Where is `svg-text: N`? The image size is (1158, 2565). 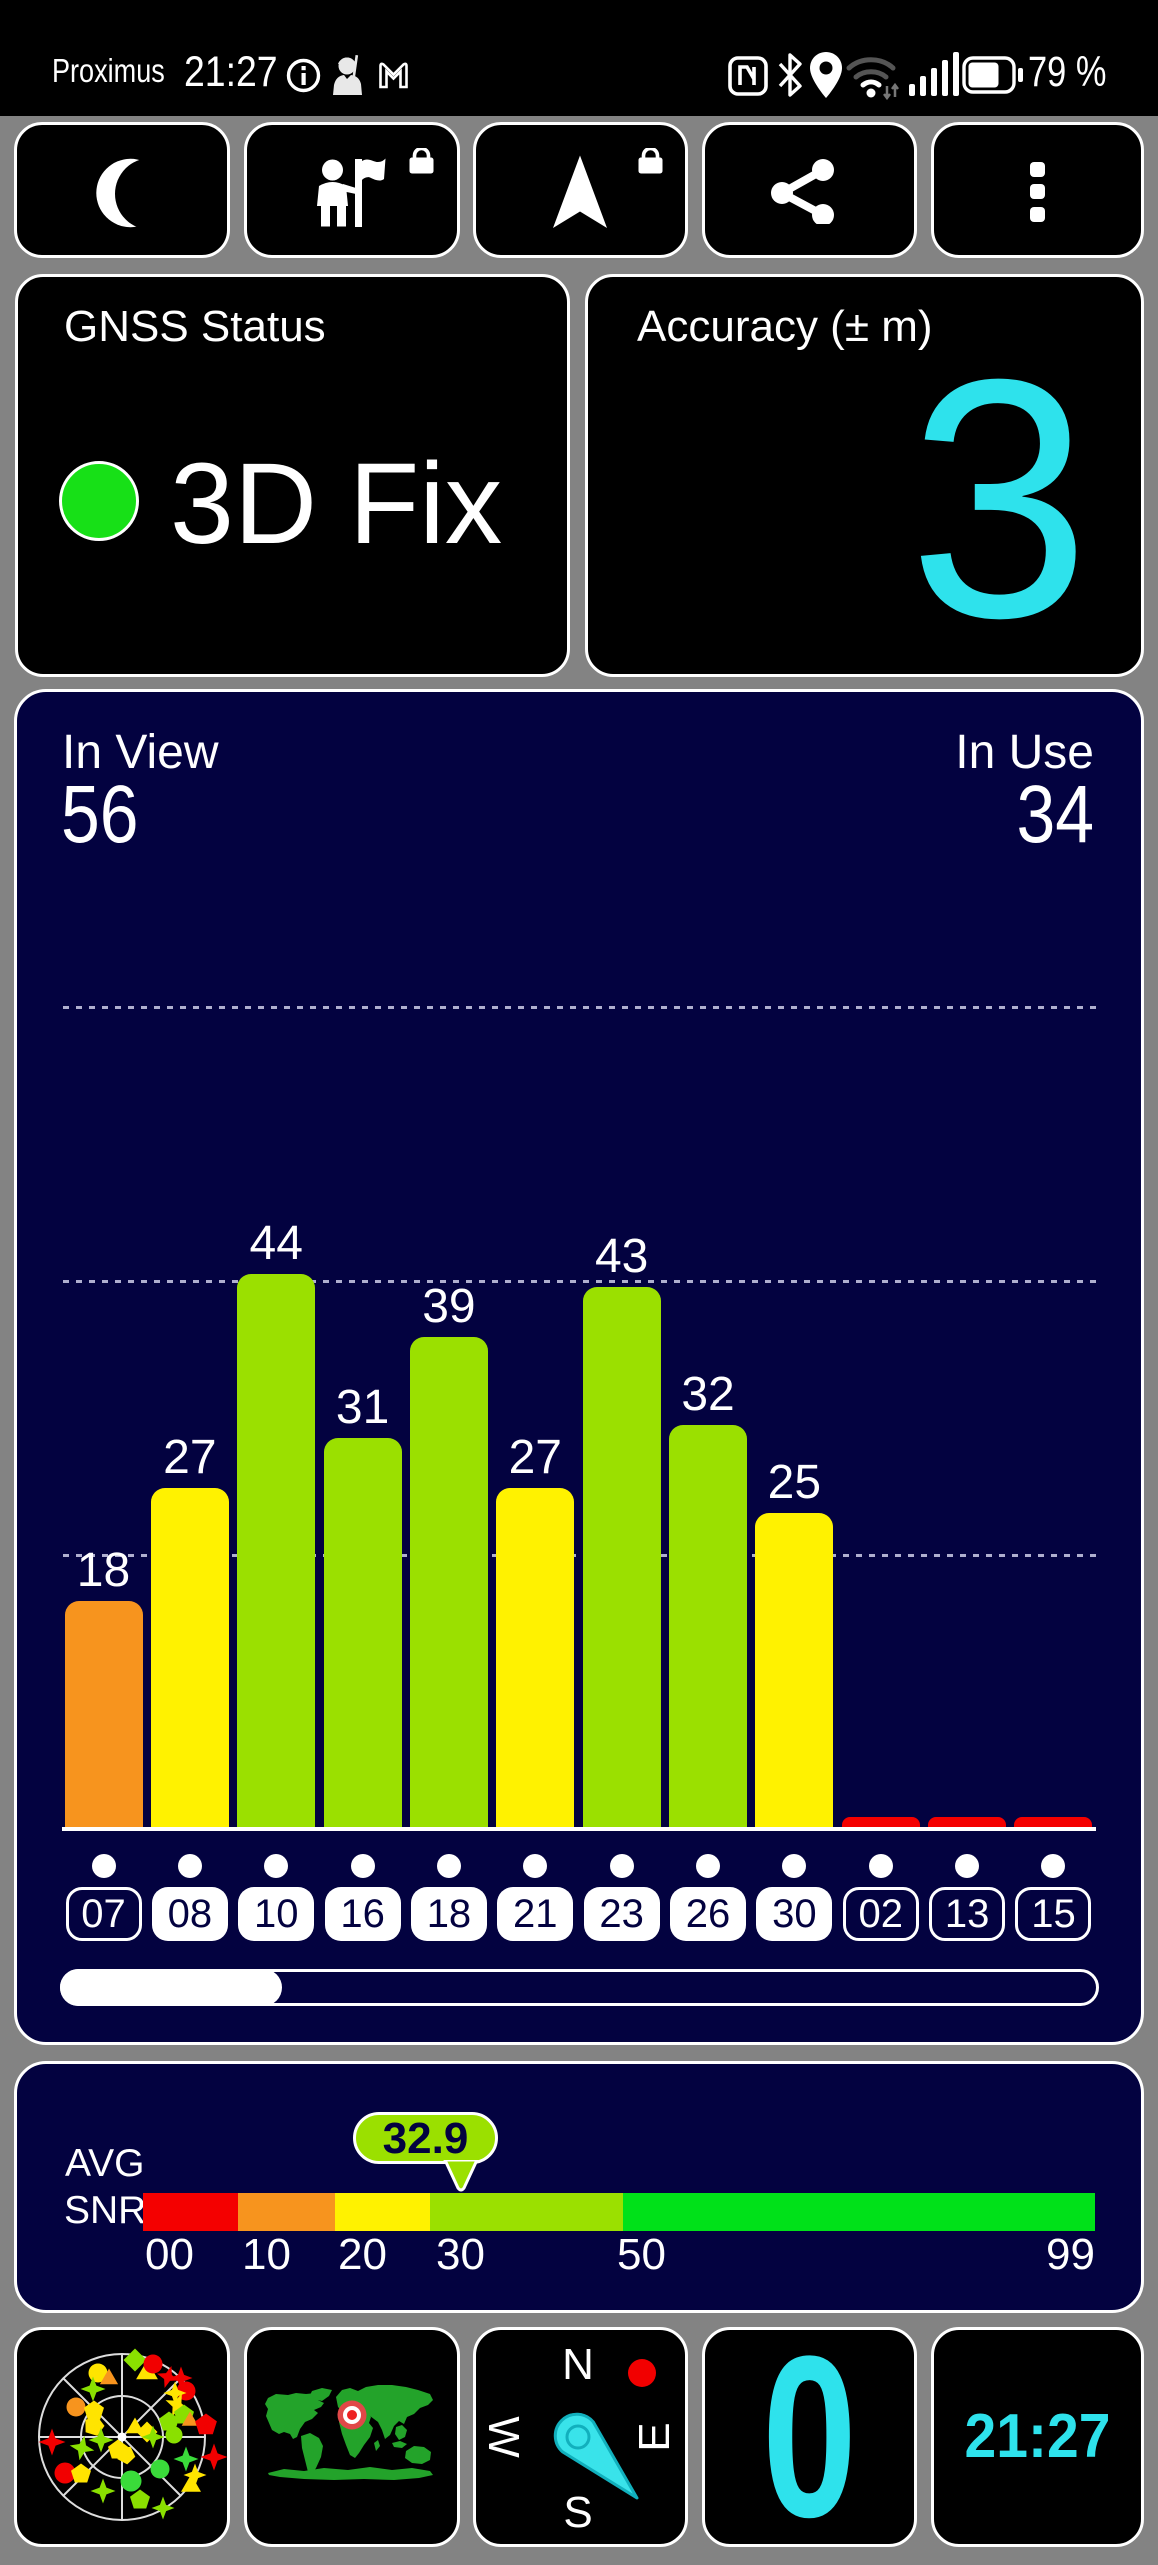
svg-text: N is located at coordinates (578, 2364).